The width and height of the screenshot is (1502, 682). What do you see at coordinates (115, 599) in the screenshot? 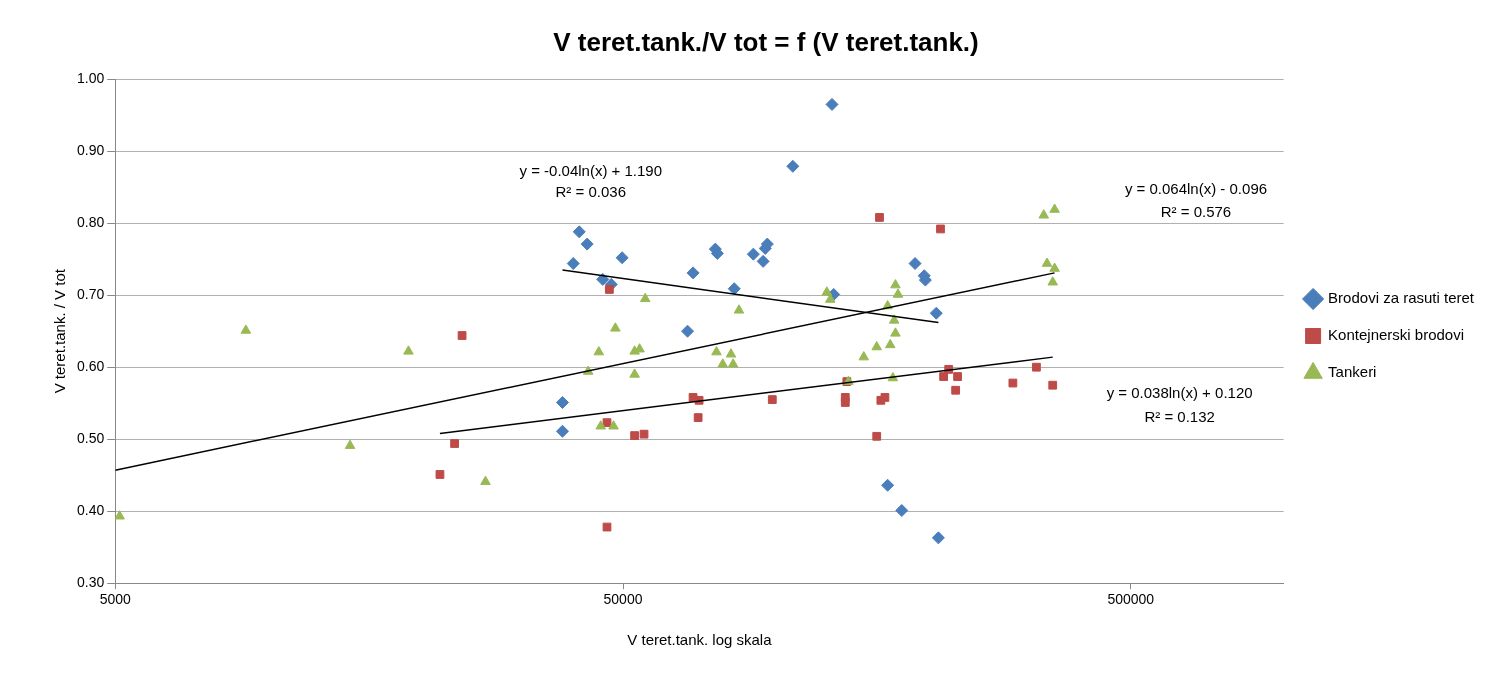
I see `x-tick-label: 5000` at bounding box center [115, 599].